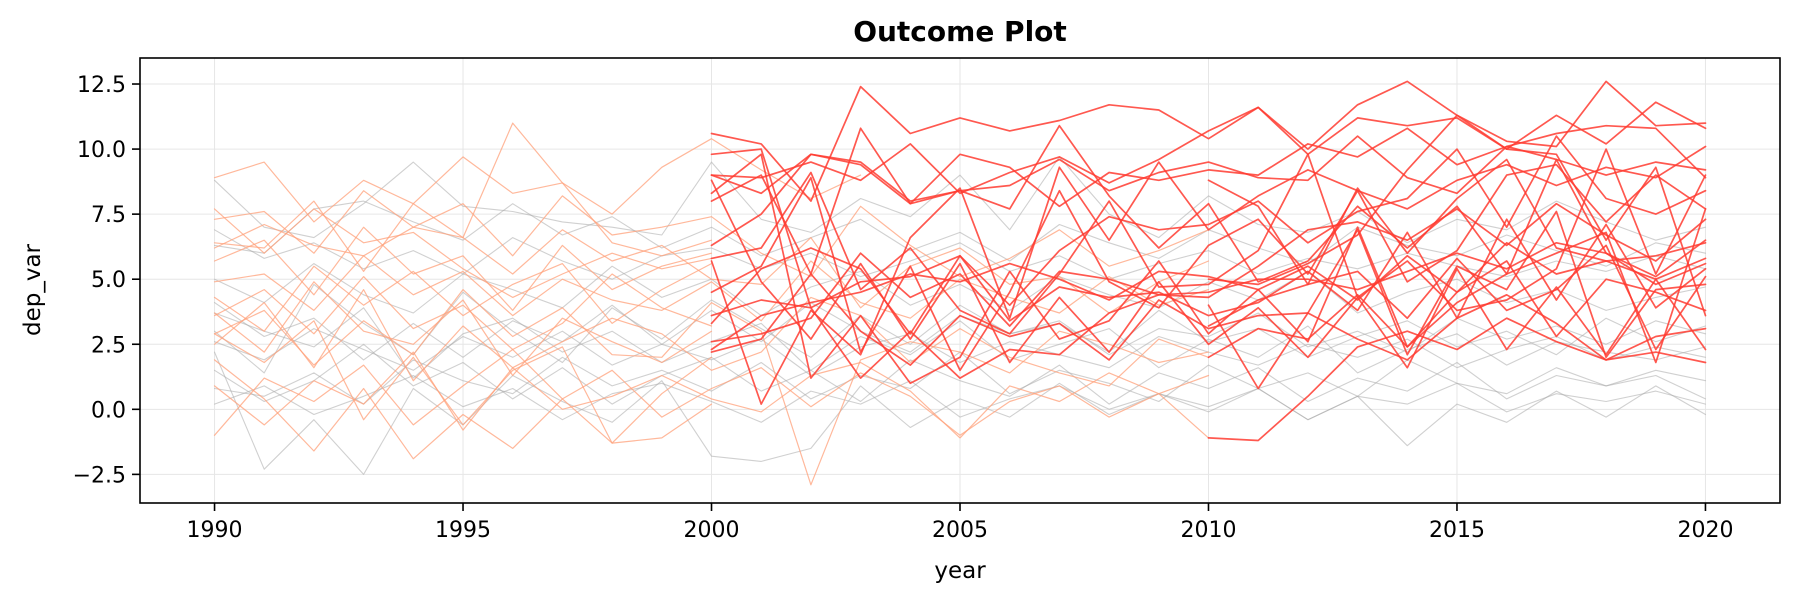  What do you see at coordinates (1705, 530) in the screenshot?
I see `x-tick-label: 2020` at bounding box center [1705, 530].